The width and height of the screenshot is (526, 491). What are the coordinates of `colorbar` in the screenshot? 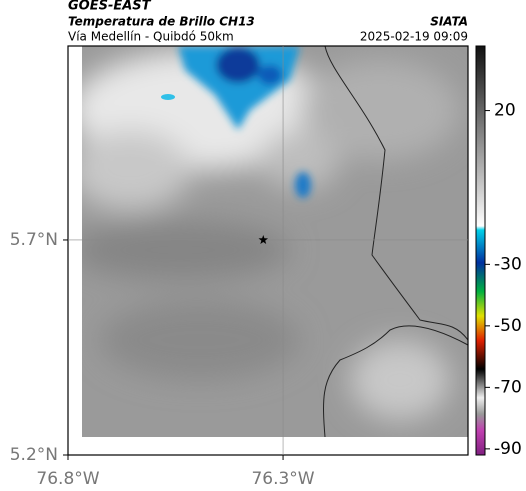 It's located at (480, 250).